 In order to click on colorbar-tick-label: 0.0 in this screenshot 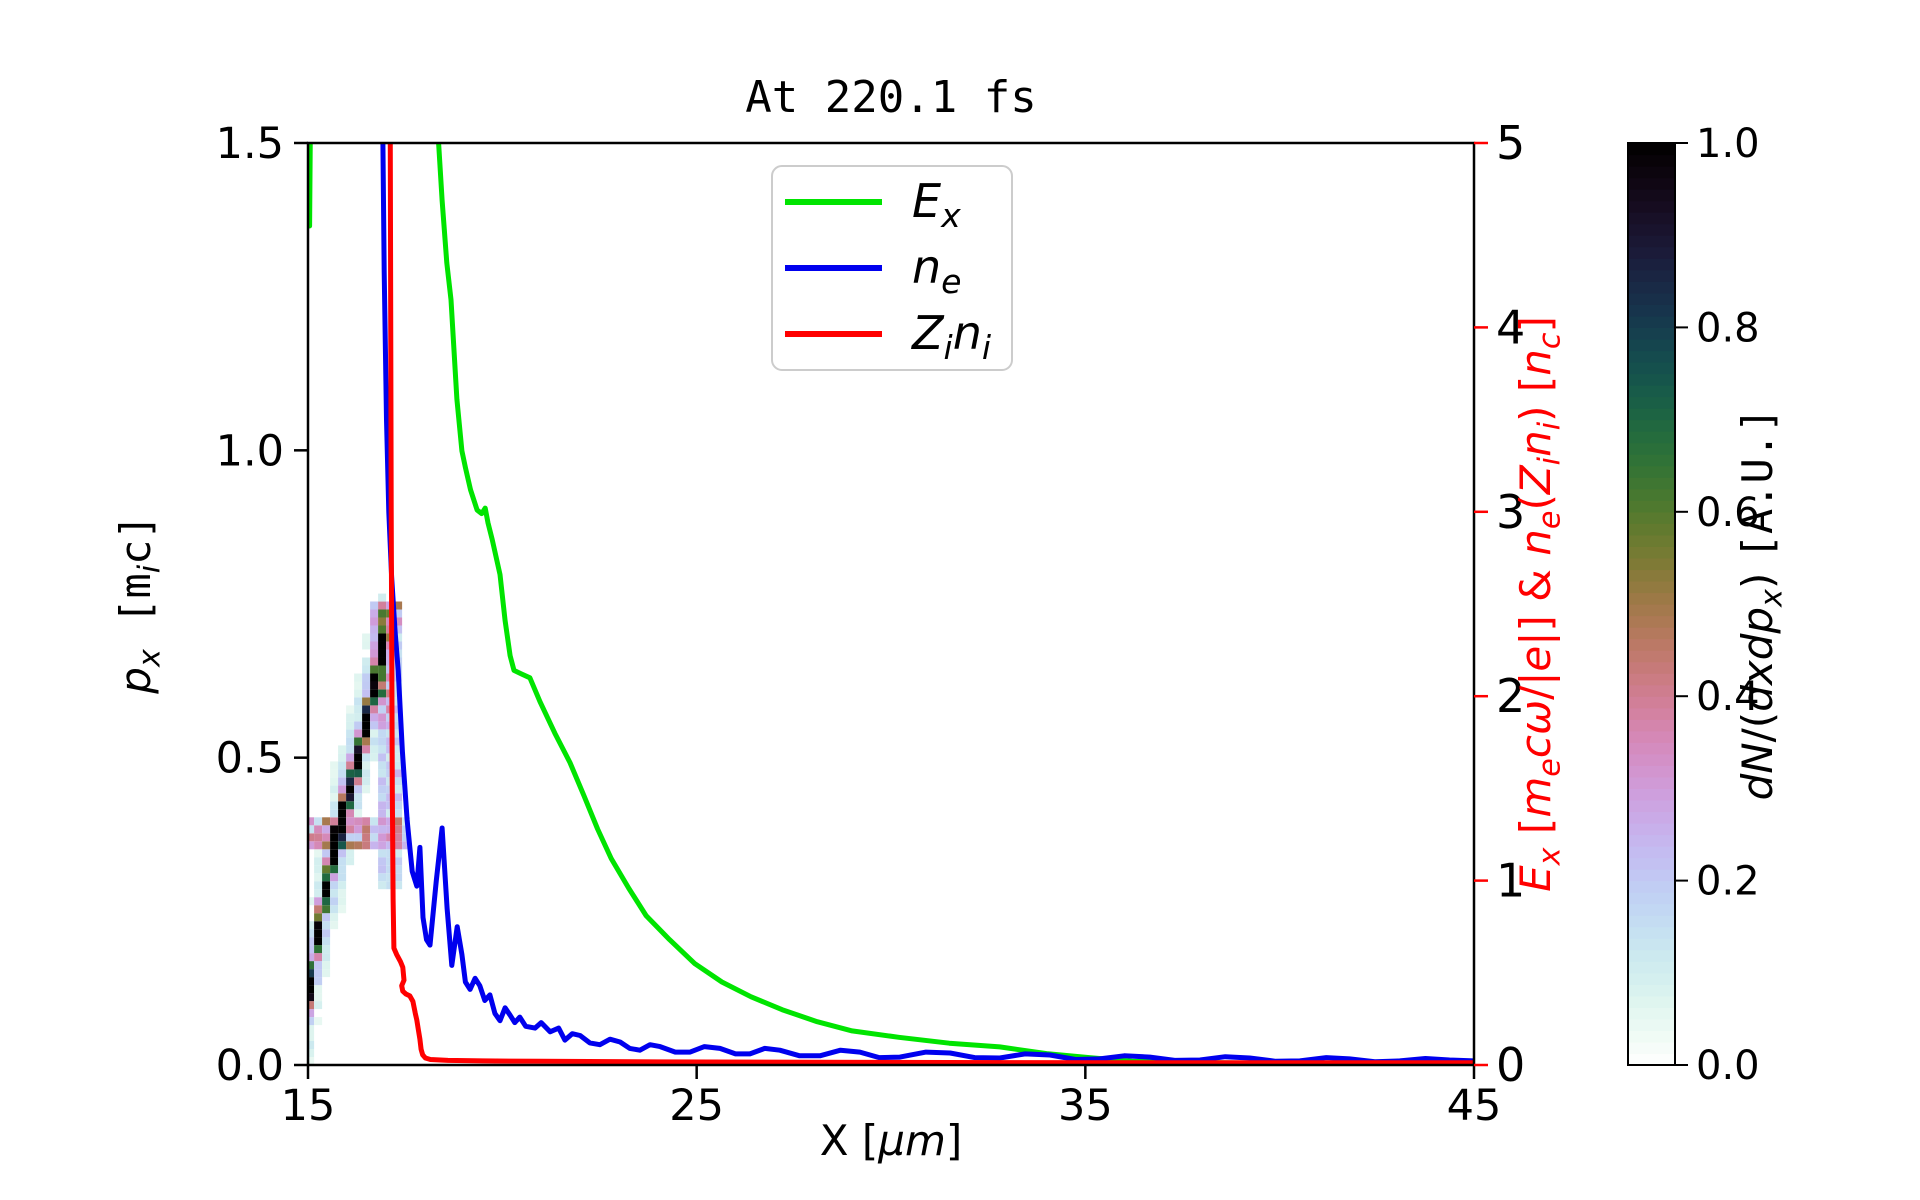, I will do `click(1728, 1066)`.